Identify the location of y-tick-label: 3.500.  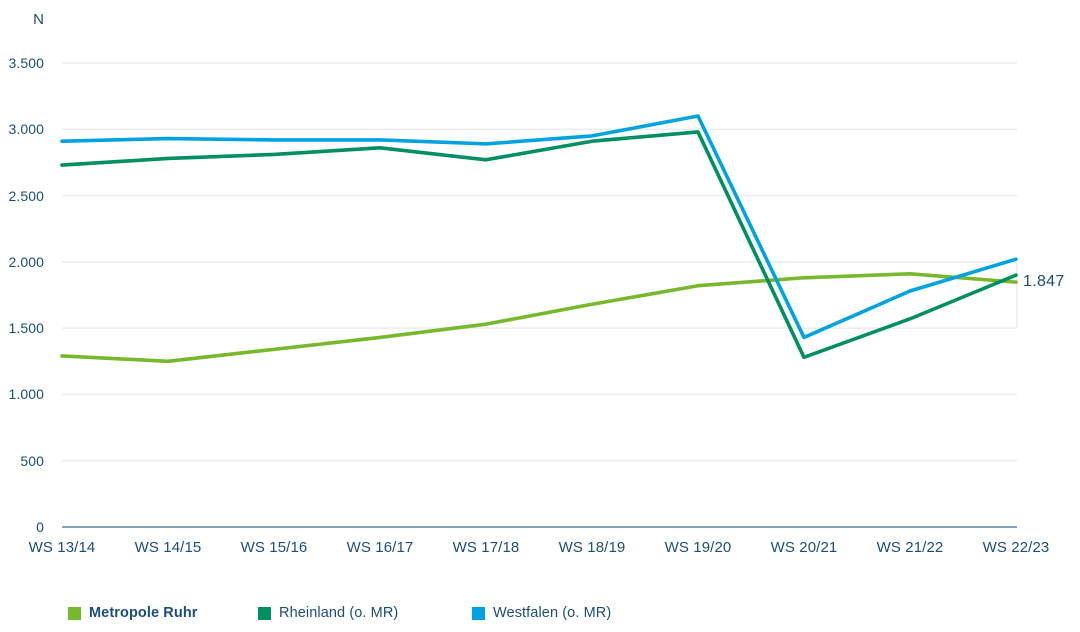
(26, 63).